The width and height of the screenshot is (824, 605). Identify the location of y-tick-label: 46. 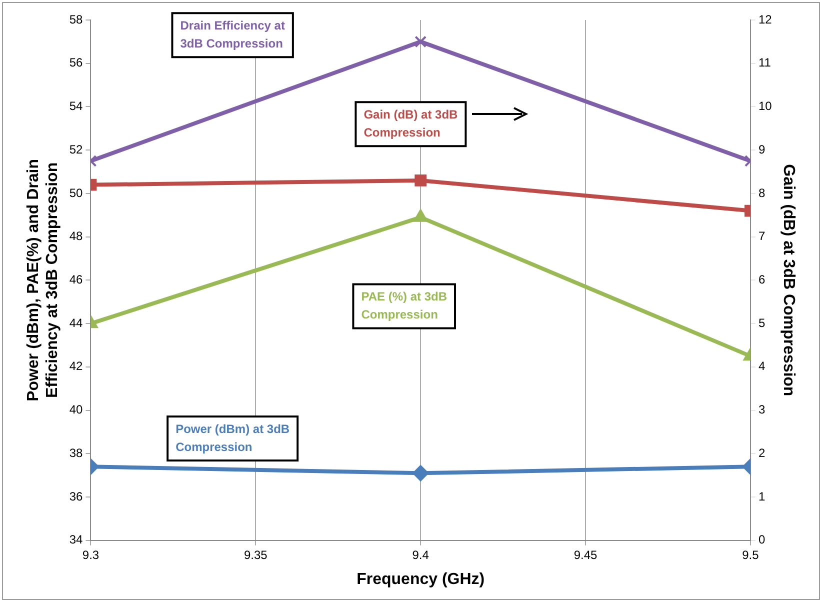
(76, 279).